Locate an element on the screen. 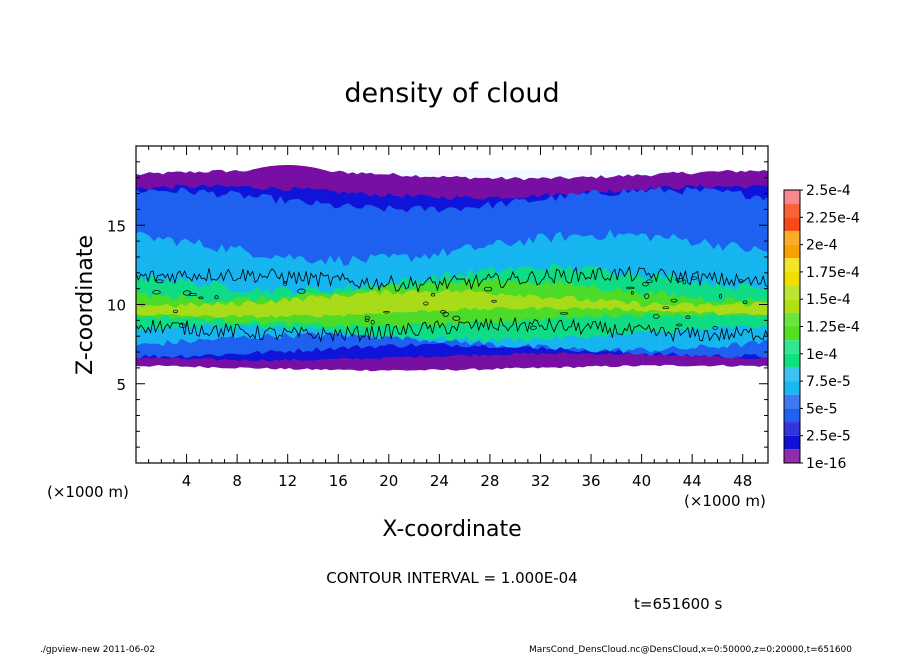 This screenshot has height=654, width=904. colorbar-label: 5e-5 is located at coordinates (821, 409).